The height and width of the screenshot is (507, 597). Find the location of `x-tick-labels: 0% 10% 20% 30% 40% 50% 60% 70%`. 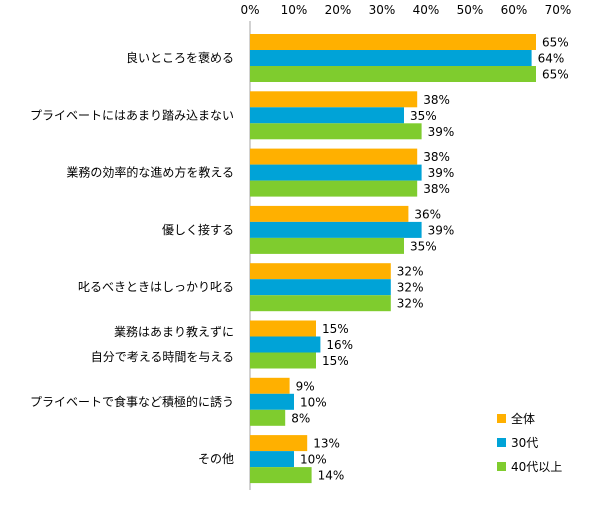

x-tick-labels: 0% 10% 20% 30% 40% 50% 60% 70% is located at coordinates (405, 10).